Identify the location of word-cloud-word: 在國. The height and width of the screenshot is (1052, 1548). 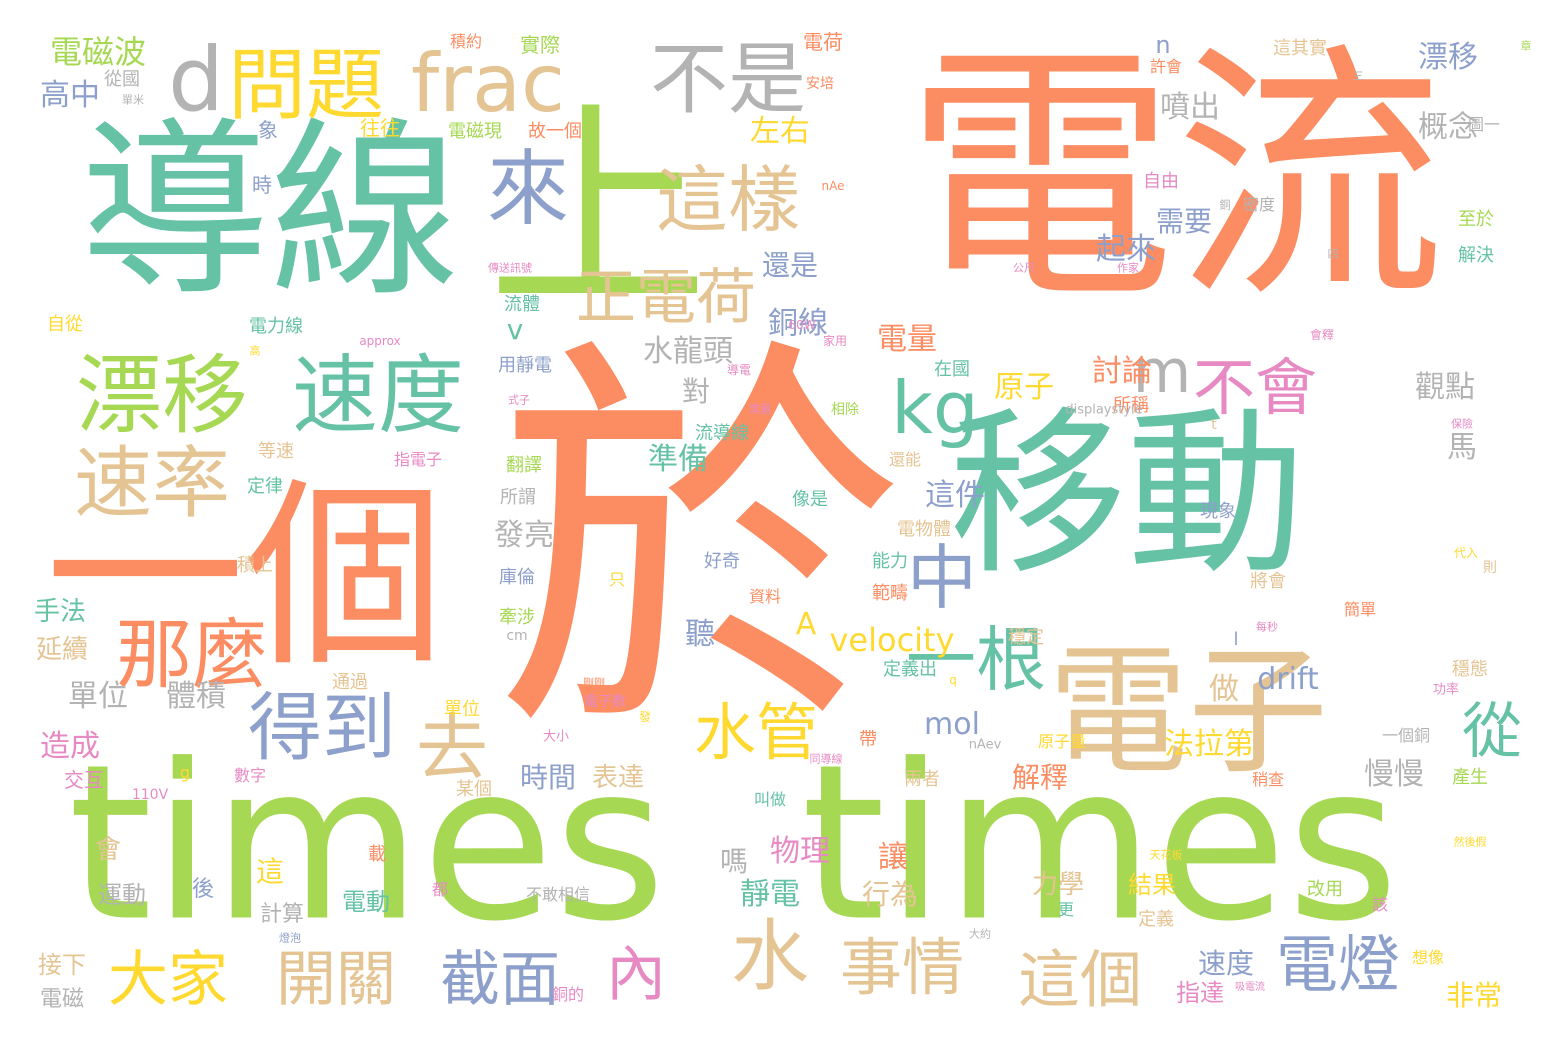
(952, 369).